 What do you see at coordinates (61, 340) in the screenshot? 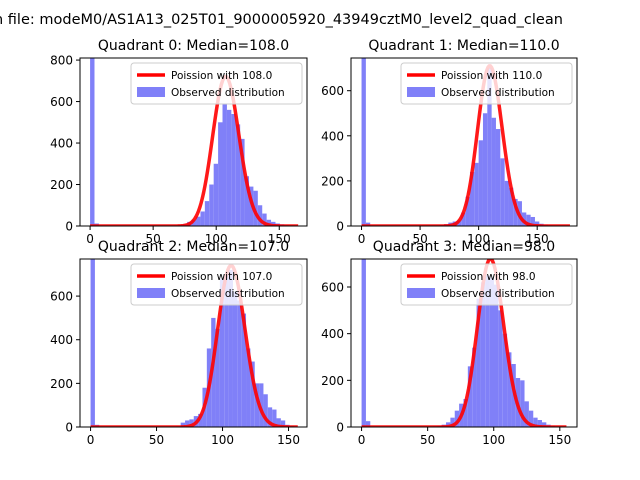
I see `y-tick-label: 400` at bounding box center [61, 340].